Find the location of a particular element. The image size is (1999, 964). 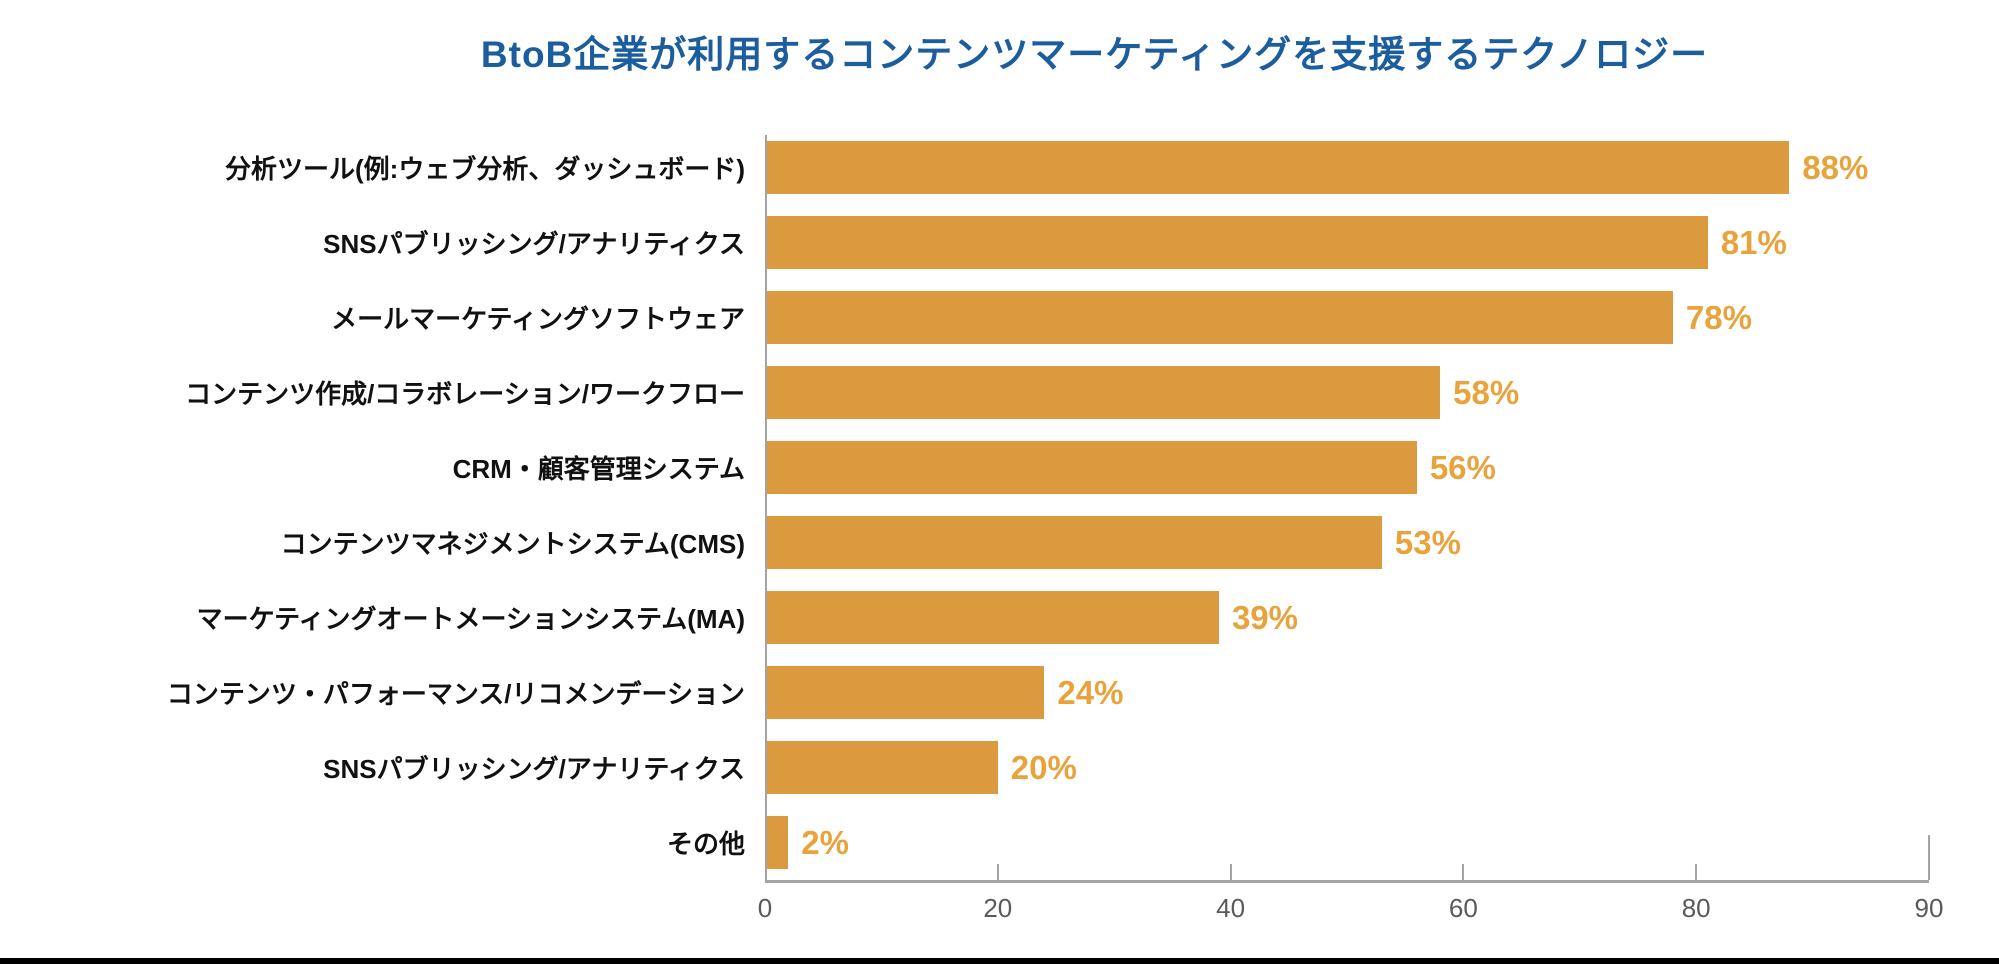

chart-row: コンテンツ・パフォーマンス/リコメンデーション 24% is located at coordinates (999, 692).